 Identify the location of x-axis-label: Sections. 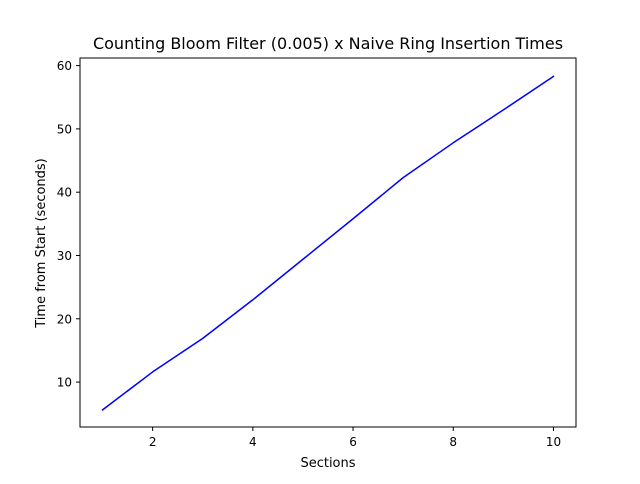
(327, 463).